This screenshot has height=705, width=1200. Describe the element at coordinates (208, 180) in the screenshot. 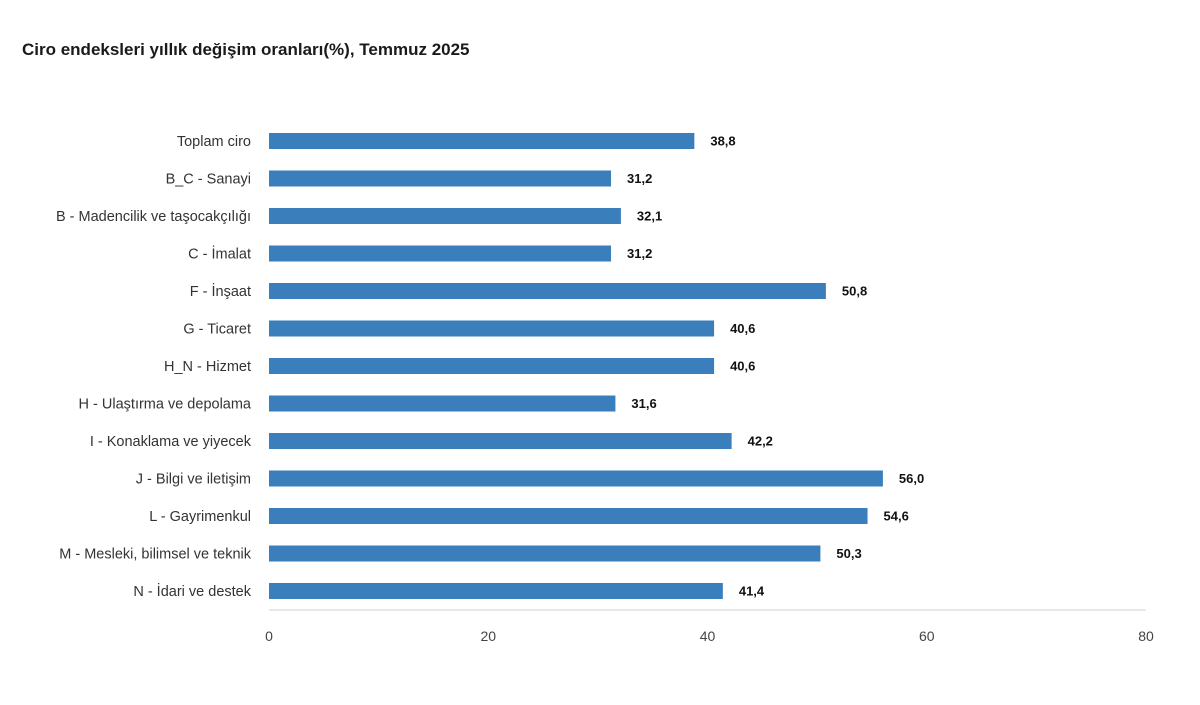

I see `category-label: B_C - Sanayi` at that location.